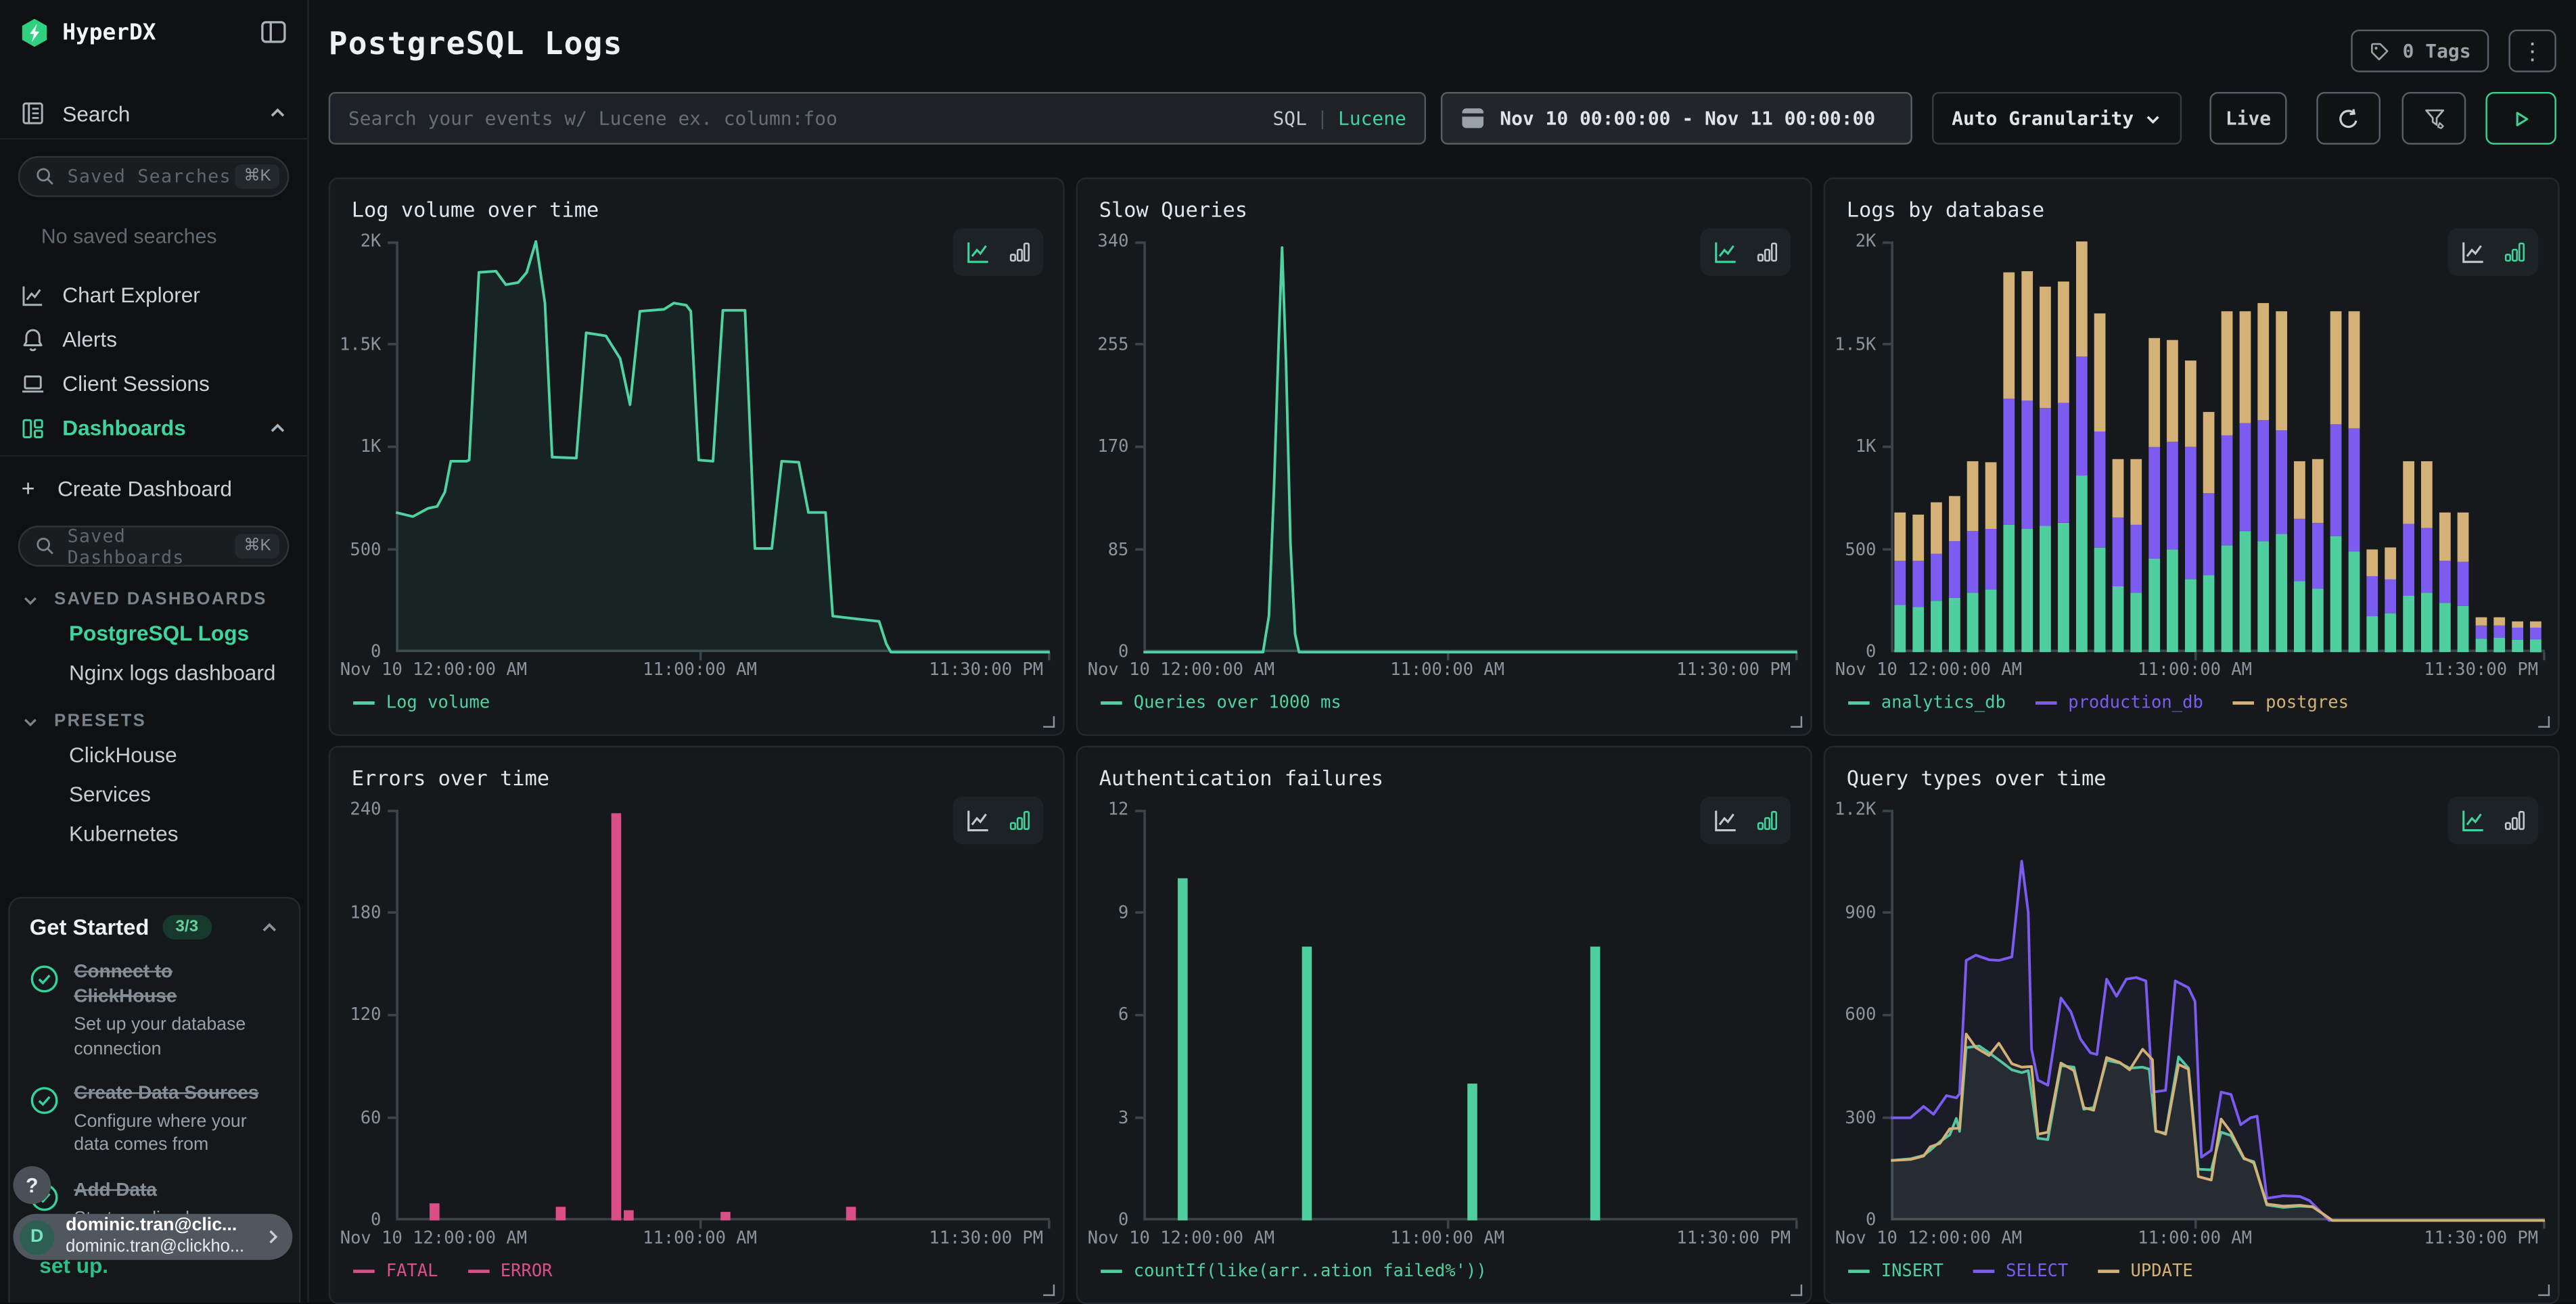  I want to click on get-started-header: Get Started 3/3, so click(154, 927).